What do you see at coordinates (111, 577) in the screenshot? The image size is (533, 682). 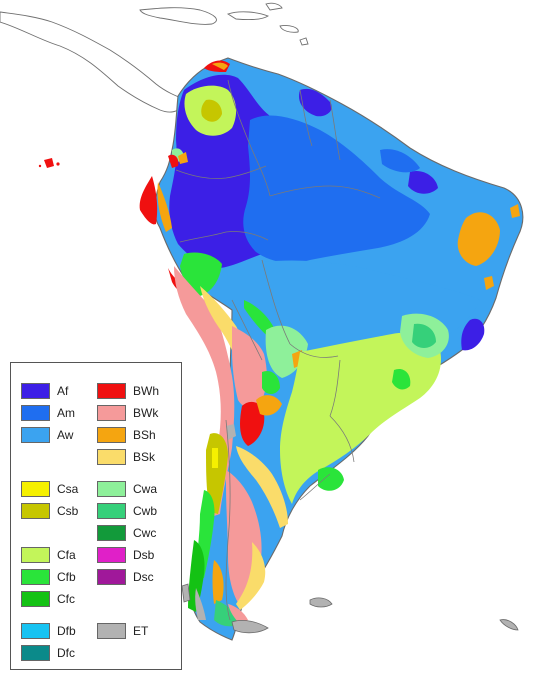 I see `legend-swatch-dsc` at bounding box center [111, 577].